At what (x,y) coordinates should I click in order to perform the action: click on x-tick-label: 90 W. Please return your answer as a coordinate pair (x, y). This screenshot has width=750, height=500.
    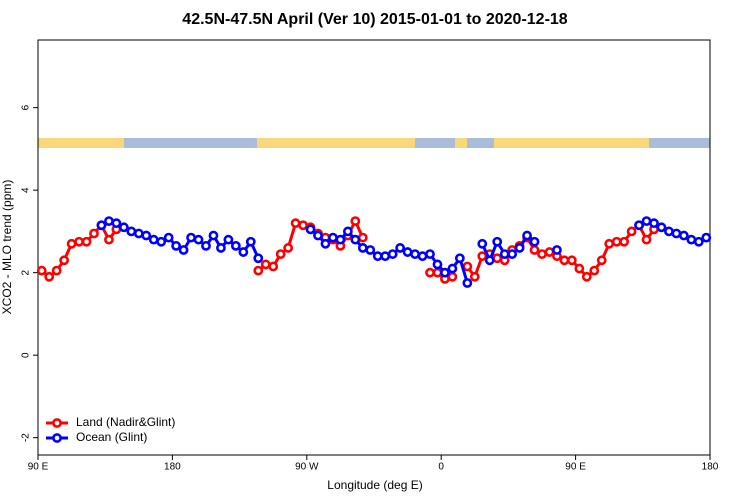
    Looking at the image, I should click on (307, 467).